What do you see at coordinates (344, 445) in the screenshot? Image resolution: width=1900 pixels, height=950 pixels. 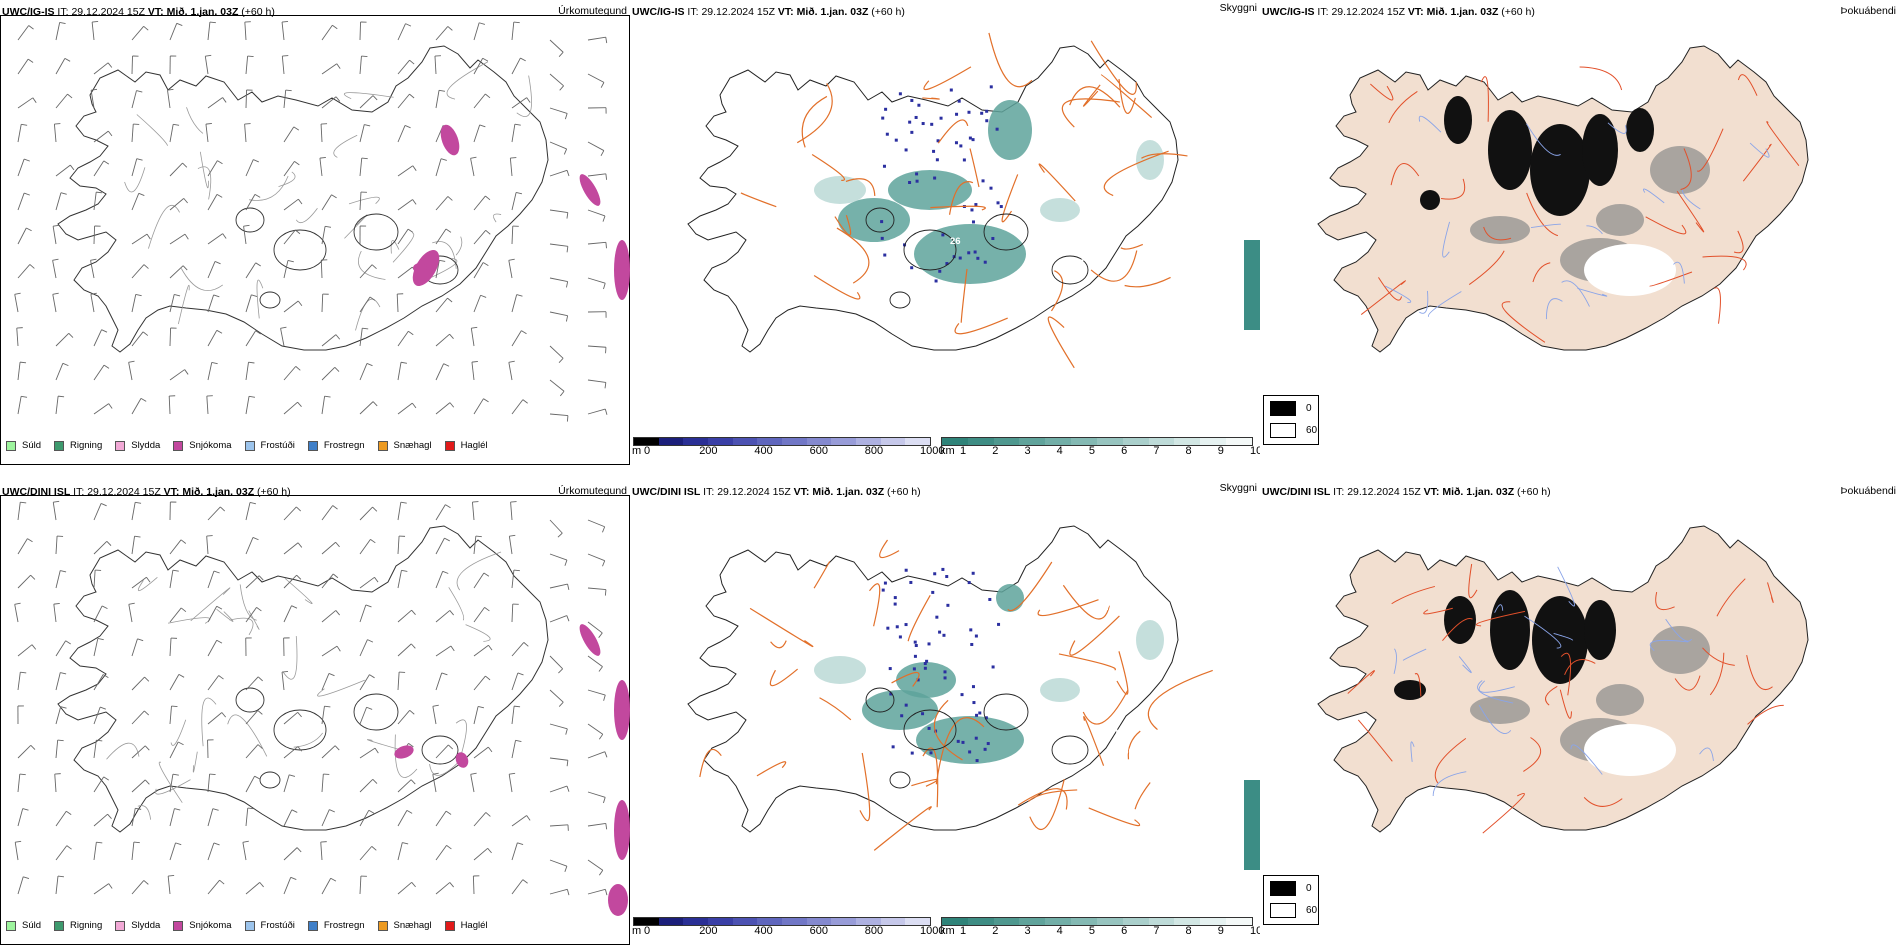 I see `legend-label: Frostregn` at bounding box center [344, 445].